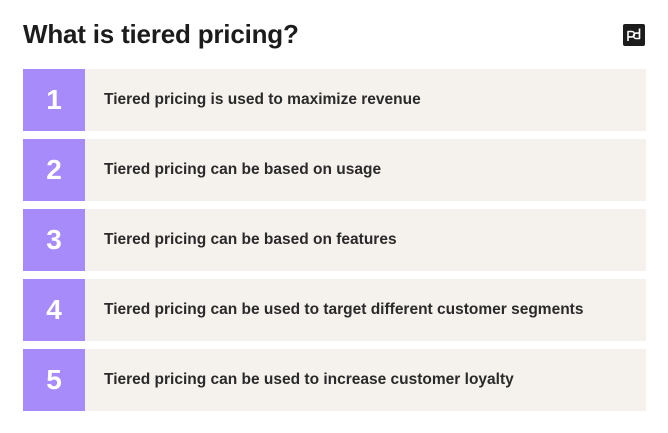  I want to click on number-badge: 3, so click(54, 240).